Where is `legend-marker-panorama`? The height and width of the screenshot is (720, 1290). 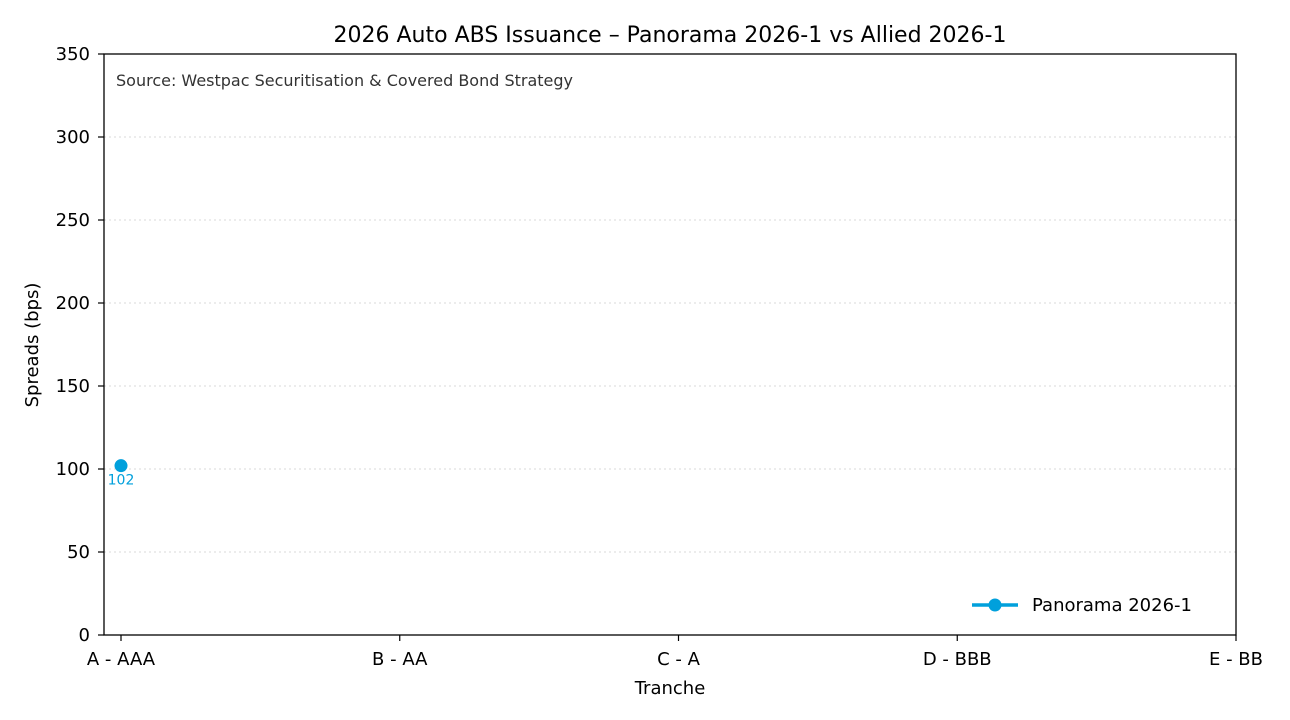 legend-marker-panorama is located at coordinates (995, 605).